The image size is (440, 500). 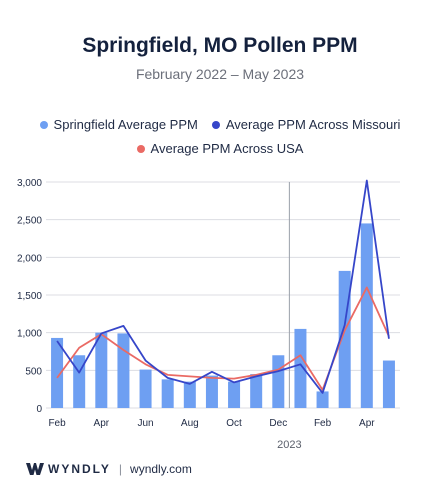 I want to click on legend-swatch-springfield, so click(x=43, y=124).